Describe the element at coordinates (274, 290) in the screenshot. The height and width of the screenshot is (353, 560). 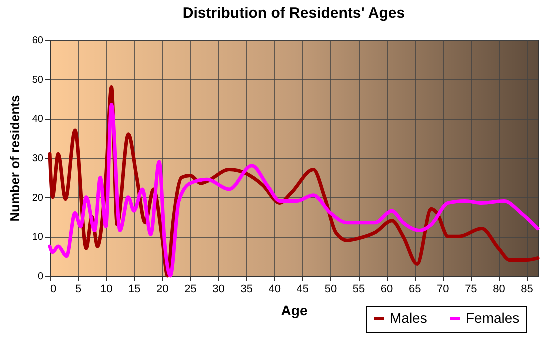
I see `x-tick-label: 40` at that location.